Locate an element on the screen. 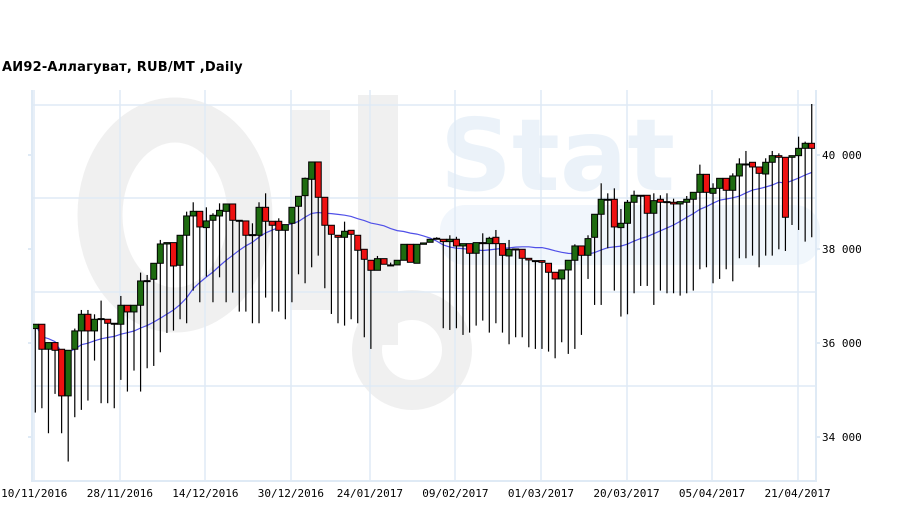 This screenshot has height=509, width=909. x-tick-label: 10/11/2016 is located at coordinates (34, 493).